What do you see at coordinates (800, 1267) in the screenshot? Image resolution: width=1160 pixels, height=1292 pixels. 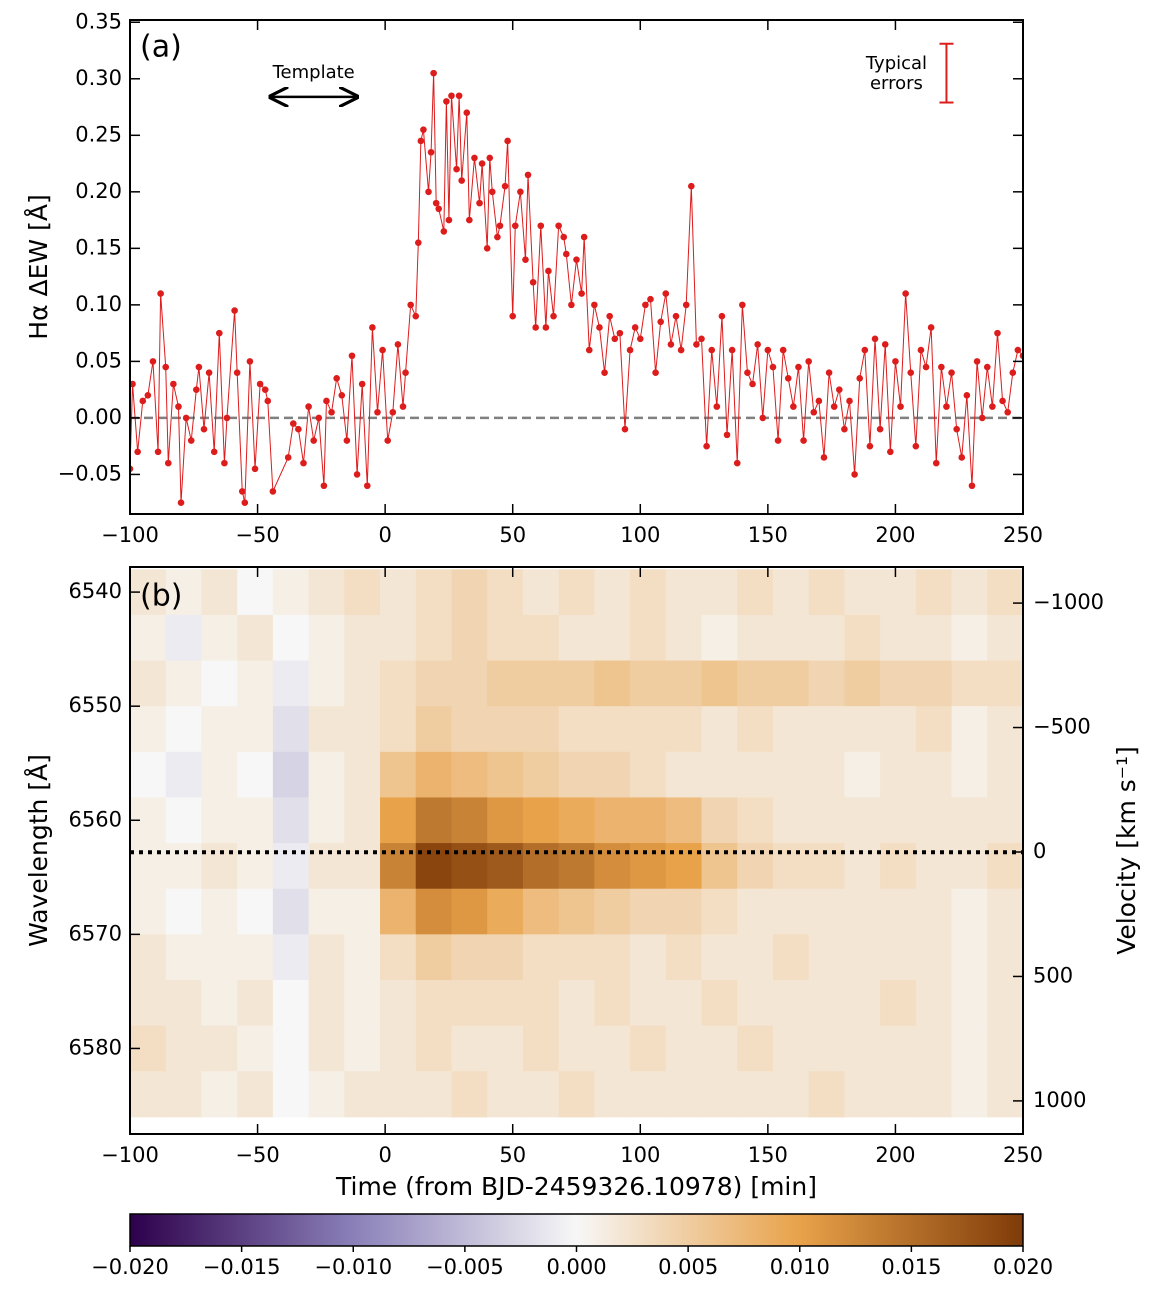 I see `colorbar-tick-label: 0.010` at bounding box center [800, 1267].